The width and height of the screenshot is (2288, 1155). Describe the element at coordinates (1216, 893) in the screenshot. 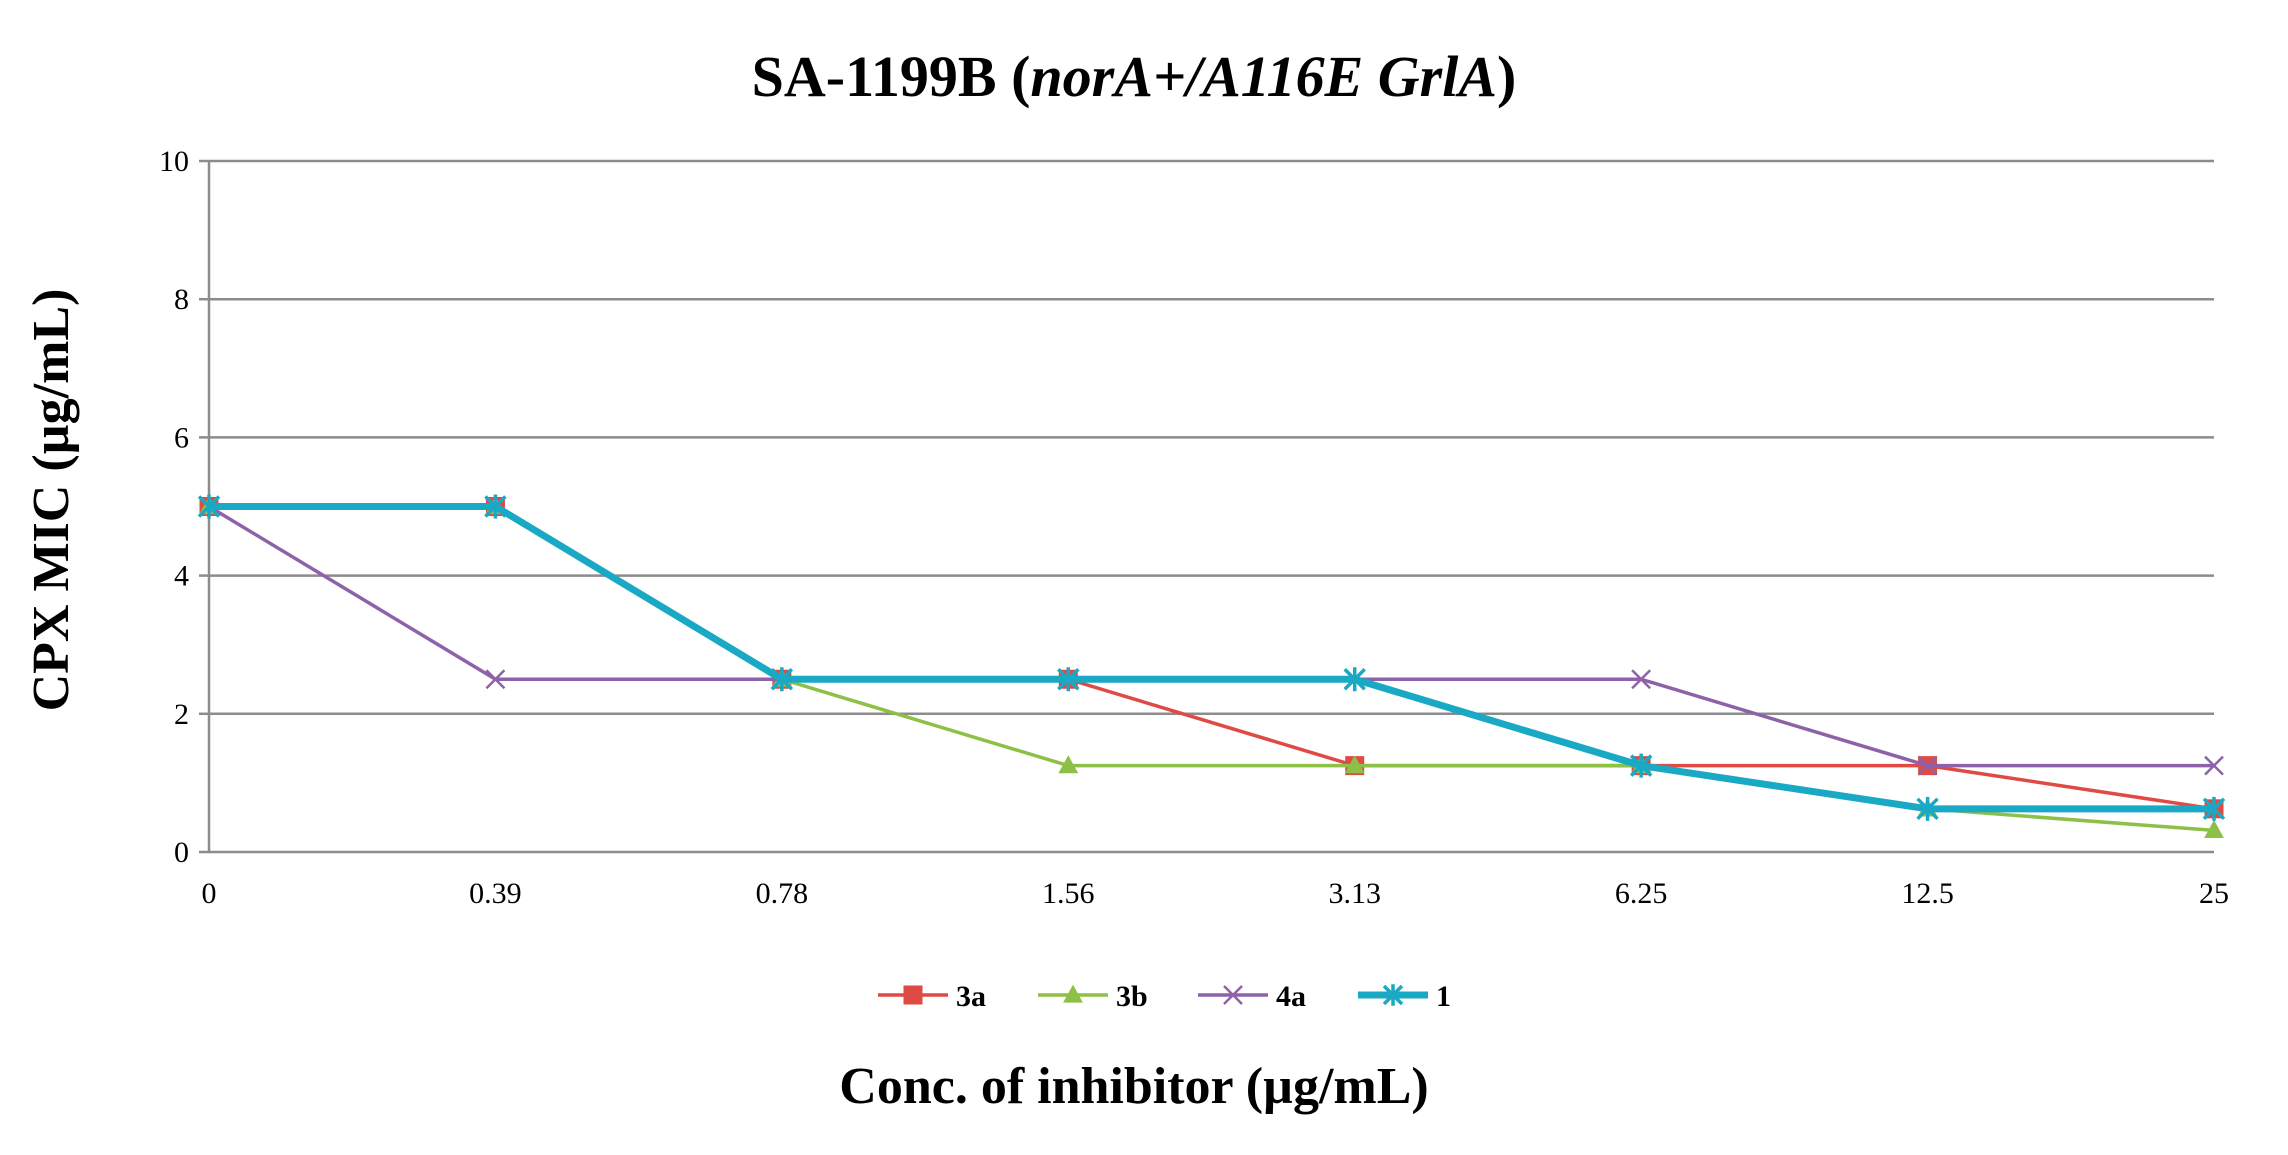

I see `x-tick-labels: 0 0.39 0.78 1.56 3.13 6.25 12.5 25` at that location.